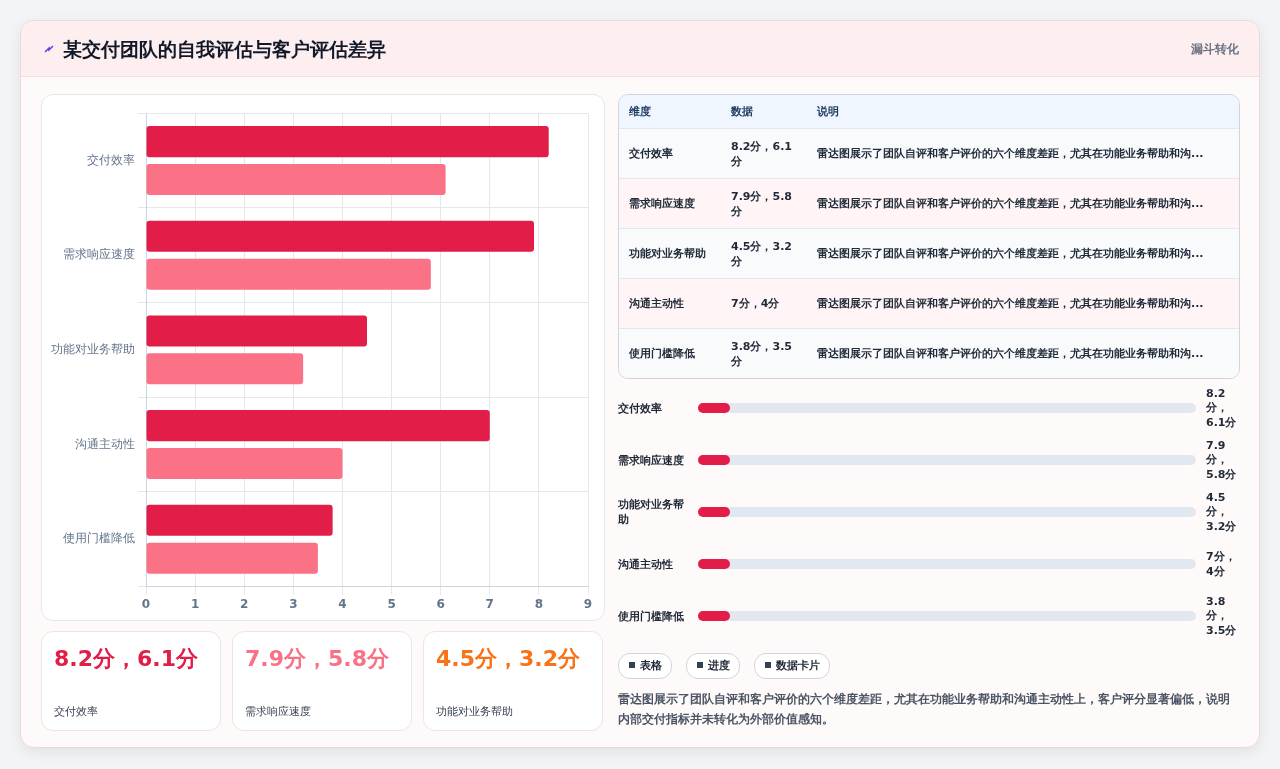 This screenshot has height=769, width=1280. What do you see at coordinates (489, 603) in the screenshot?
I see `x-tick-label: 7` at bounding box center [489, 603].